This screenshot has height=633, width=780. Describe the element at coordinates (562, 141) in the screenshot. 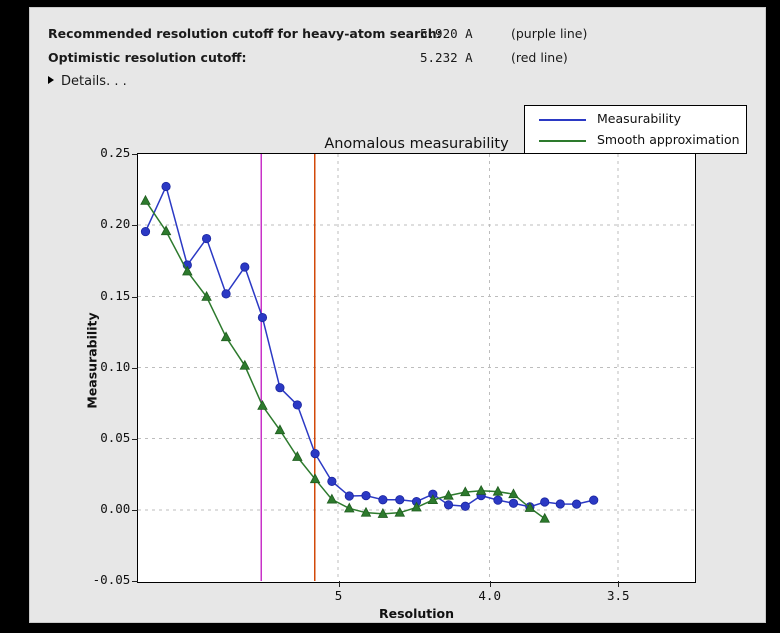

I see `legend-swatch-smooth-approximation` at that location.